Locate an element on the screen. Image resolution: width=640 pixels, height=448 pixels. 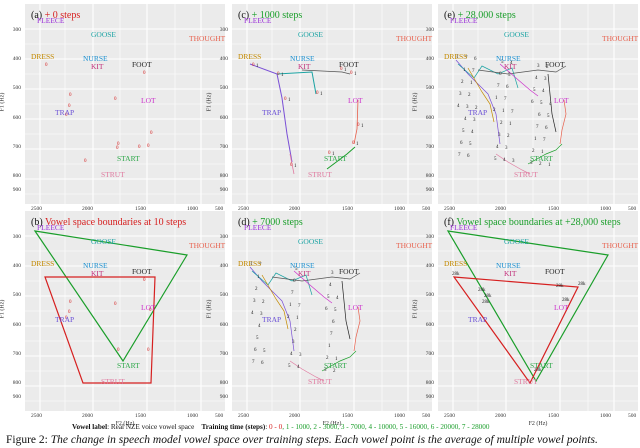
x-tick-label: 1000 is located at coordinates (399, 416).